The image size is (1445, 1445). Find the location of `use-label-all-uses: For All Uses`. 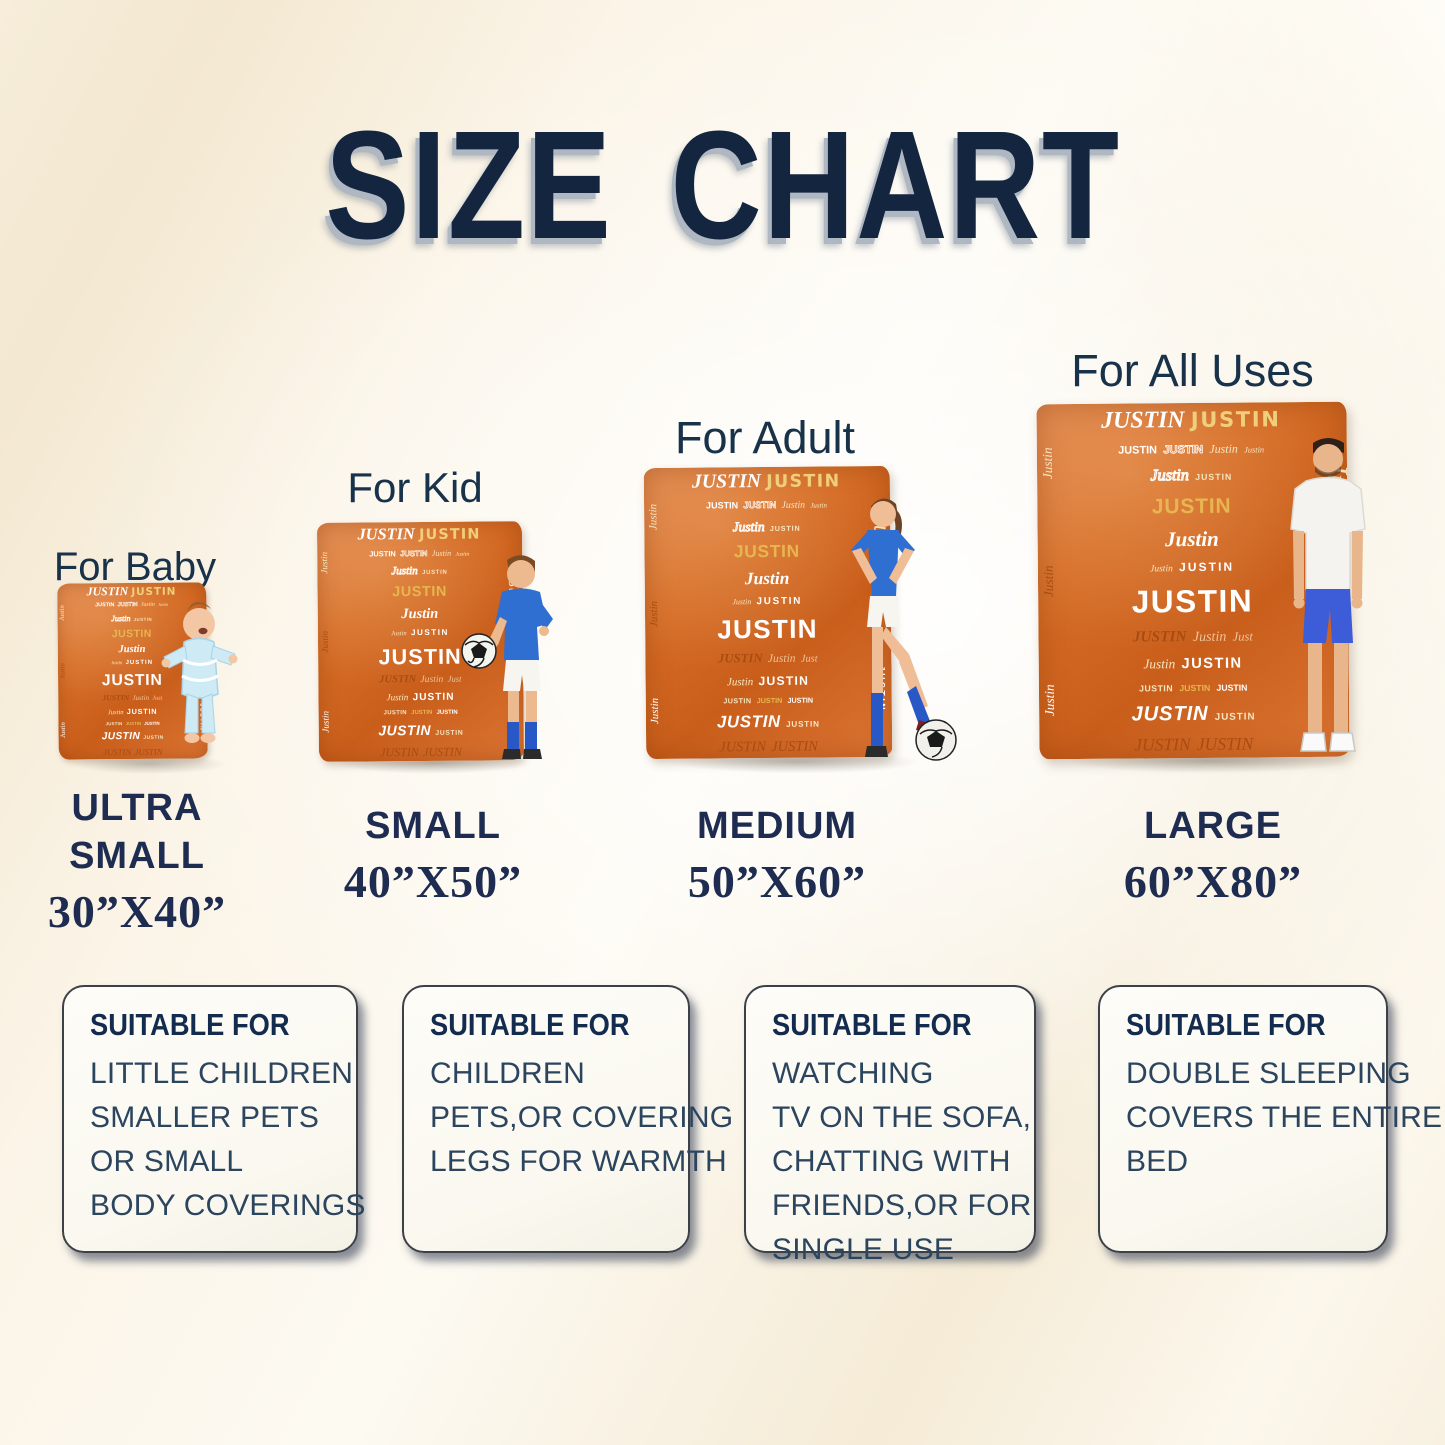

use-label-all-uses: For All Uses is located at coordinates (1192, 370).